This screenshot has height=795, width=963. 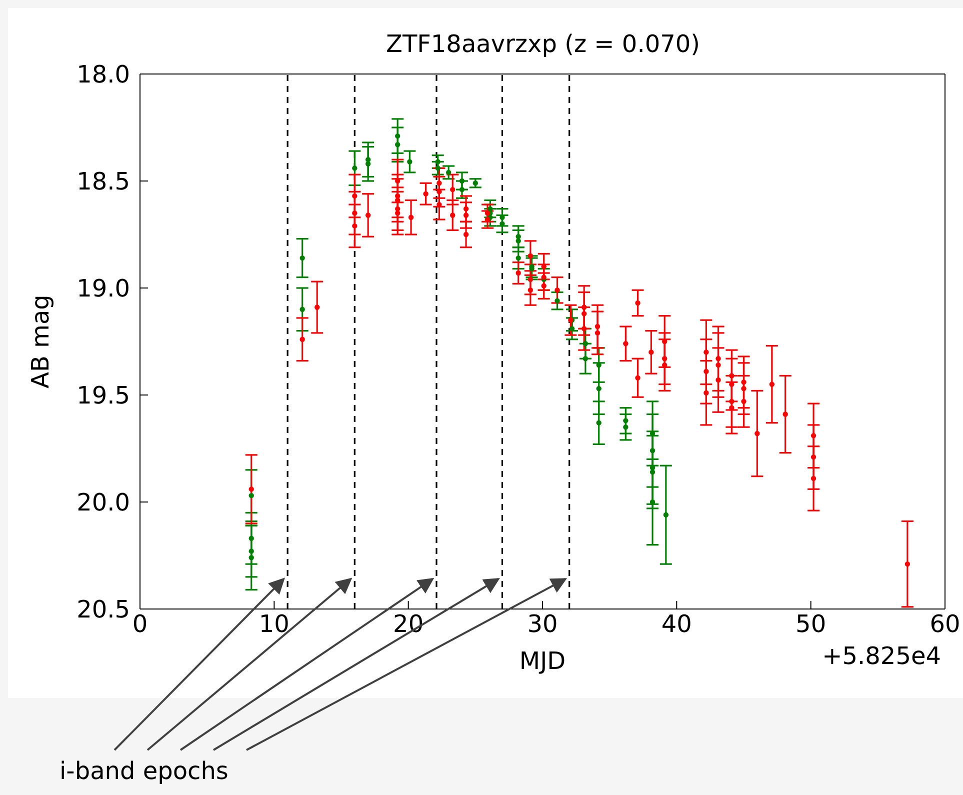 I want to click on y-tick-label: 18.0, so click(x=103, y=74).